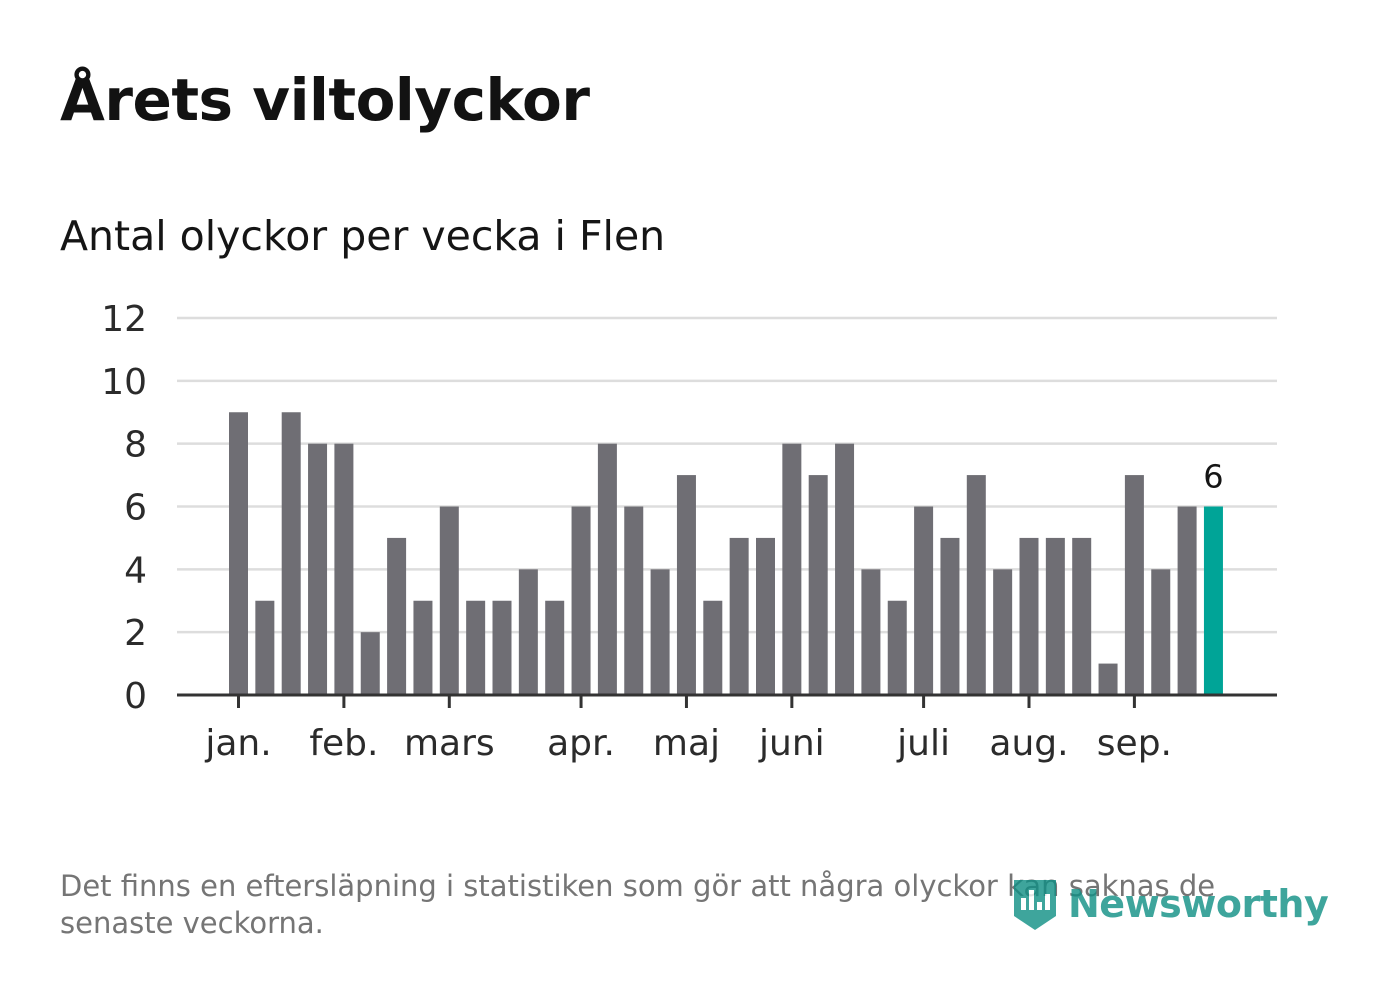 The image size is (1382, 999). Describe the element at coordinates (363, 236) in the screenshot. I see `chart-subtitle: Antal olyckor per vecka i Flen` at that location.